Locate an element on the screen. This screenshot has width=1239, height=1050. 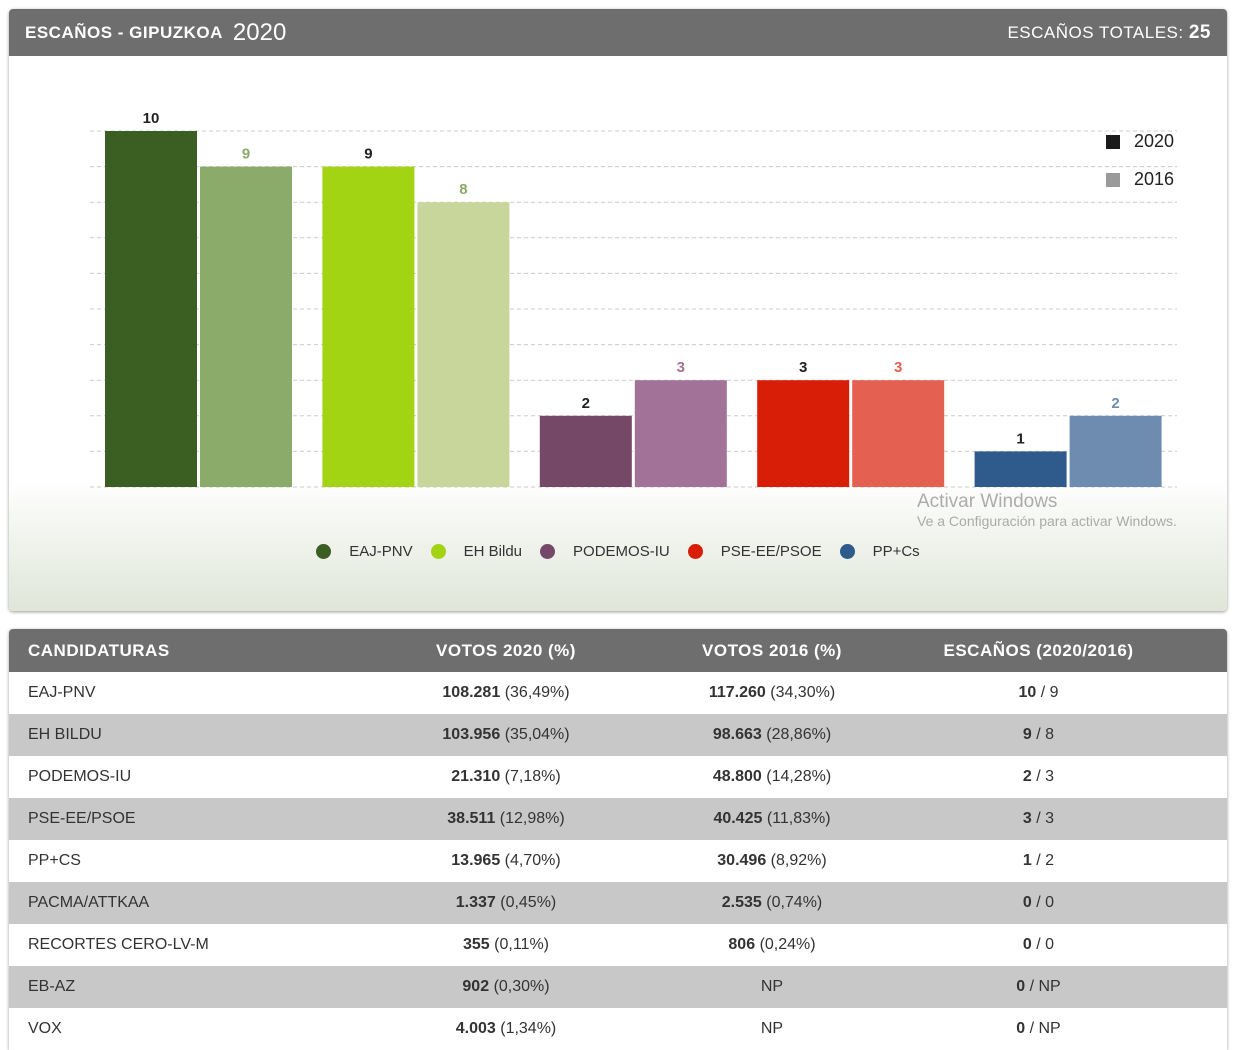
bar-2020-PODEMOS-IU is located at coordinates (585, 451).